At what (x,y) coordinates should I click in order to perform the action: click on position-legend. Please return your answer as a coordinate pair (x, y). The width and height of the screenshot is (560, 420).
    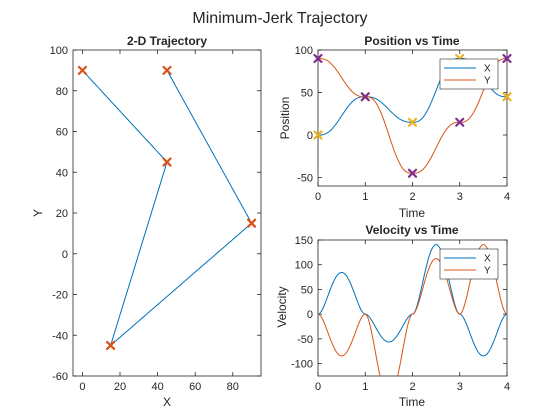
    Looking at the image, I should click on (469, 74).